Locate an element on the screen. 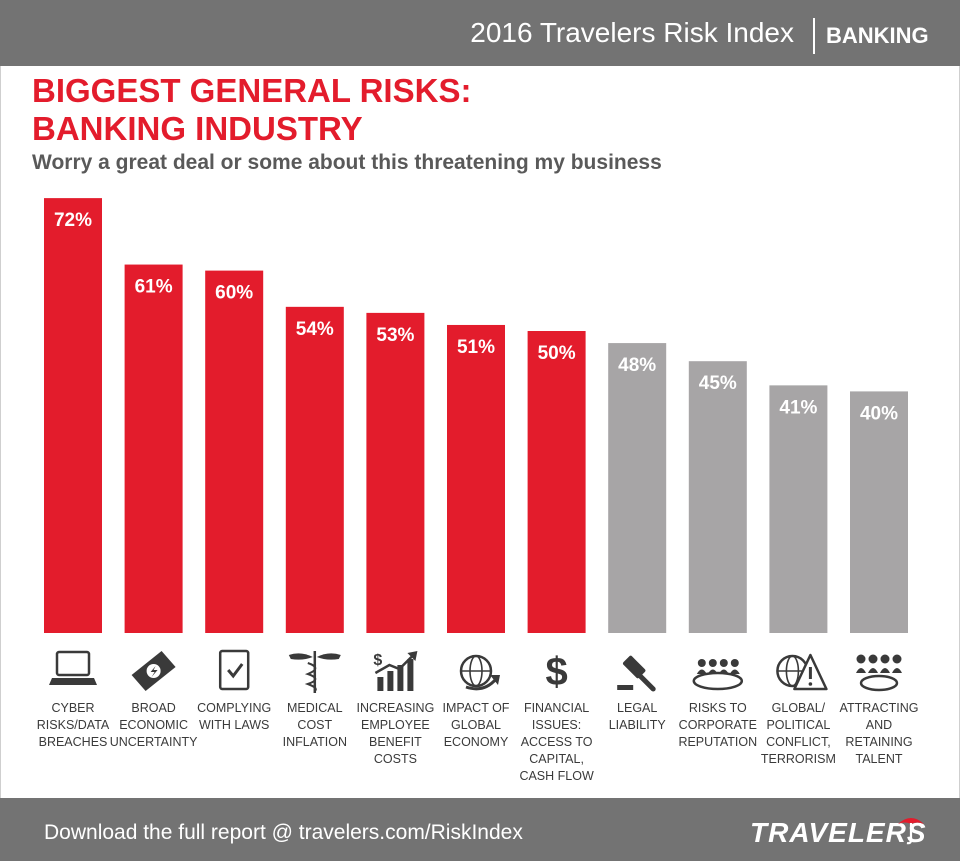 The image size is (960, 861). laptop-icon is located at coordinates (73, 667).